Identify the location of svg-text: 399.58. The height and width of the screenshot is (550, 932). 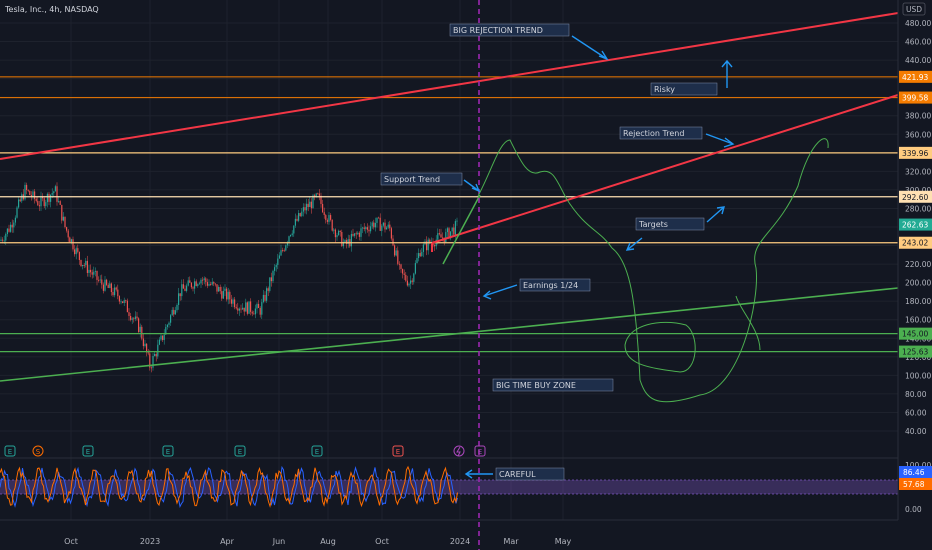
(915, 98).